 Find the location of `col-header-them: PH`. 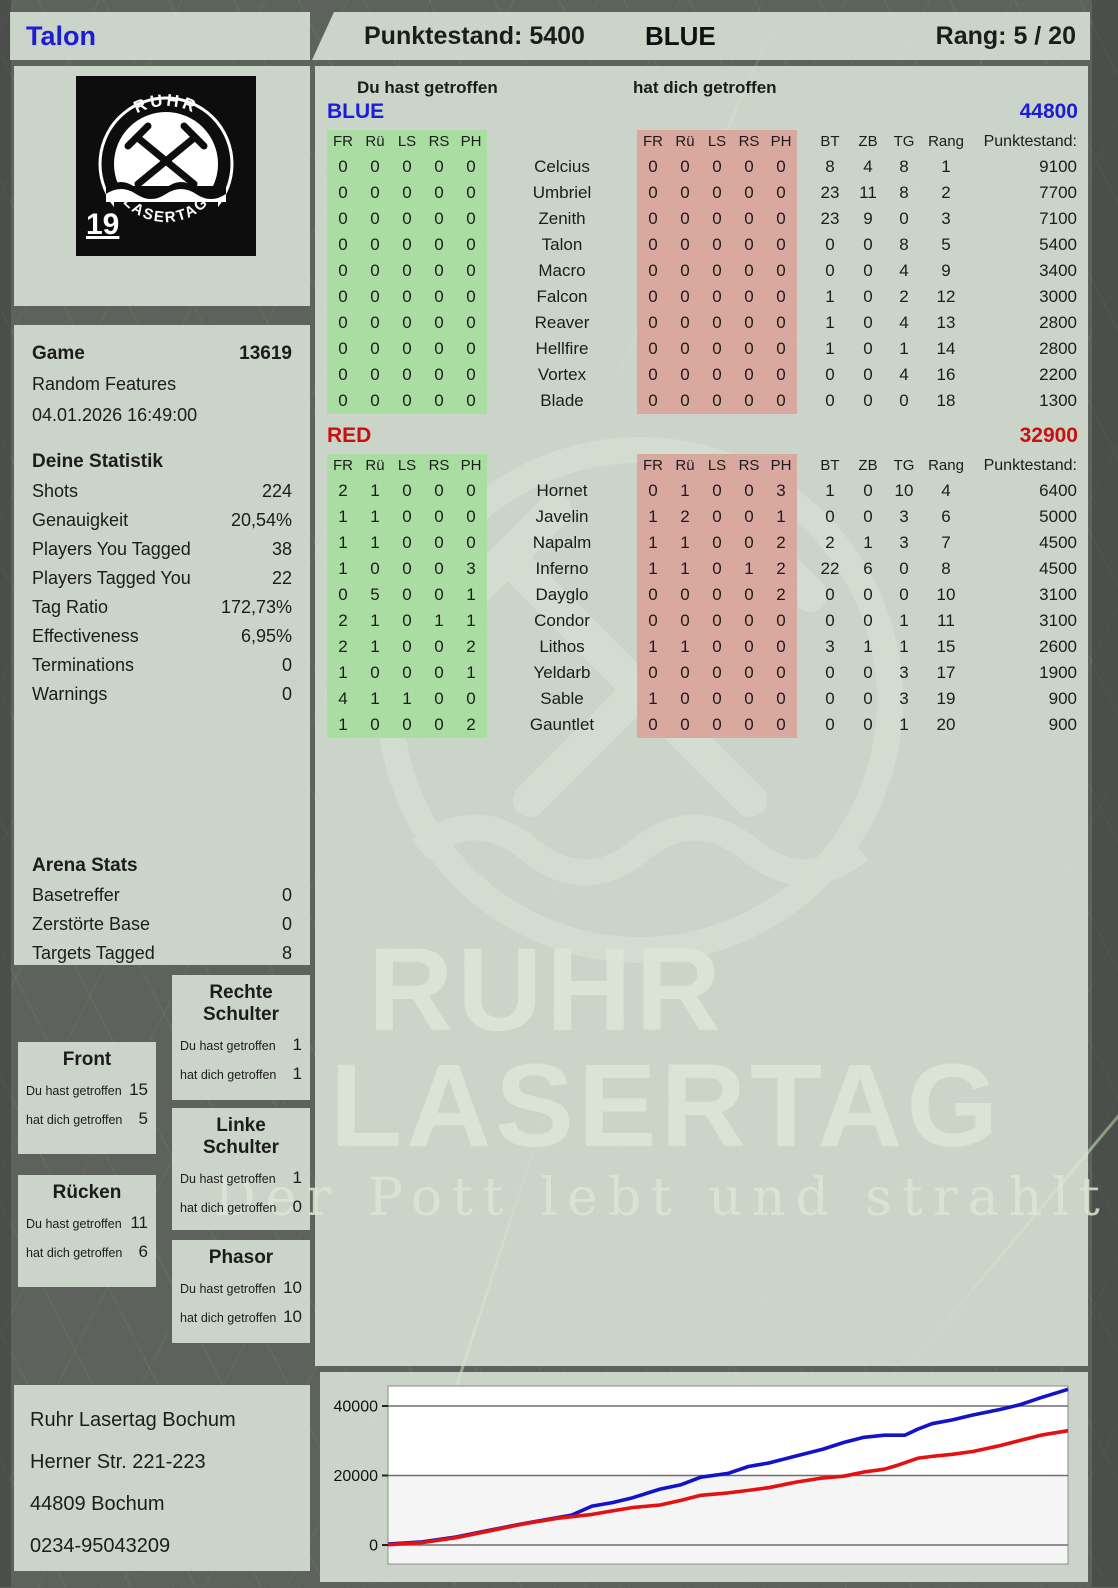

col-header-them: PH is located at coordinates (781, 142).